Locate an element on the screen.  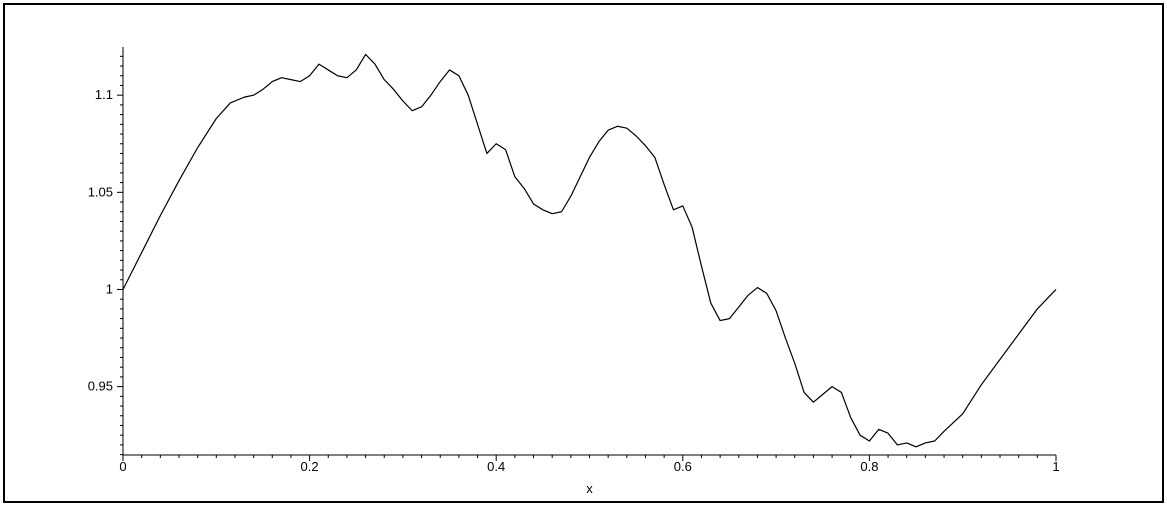
x-tick-label: 0.2 is located at coordinates (310, 466).